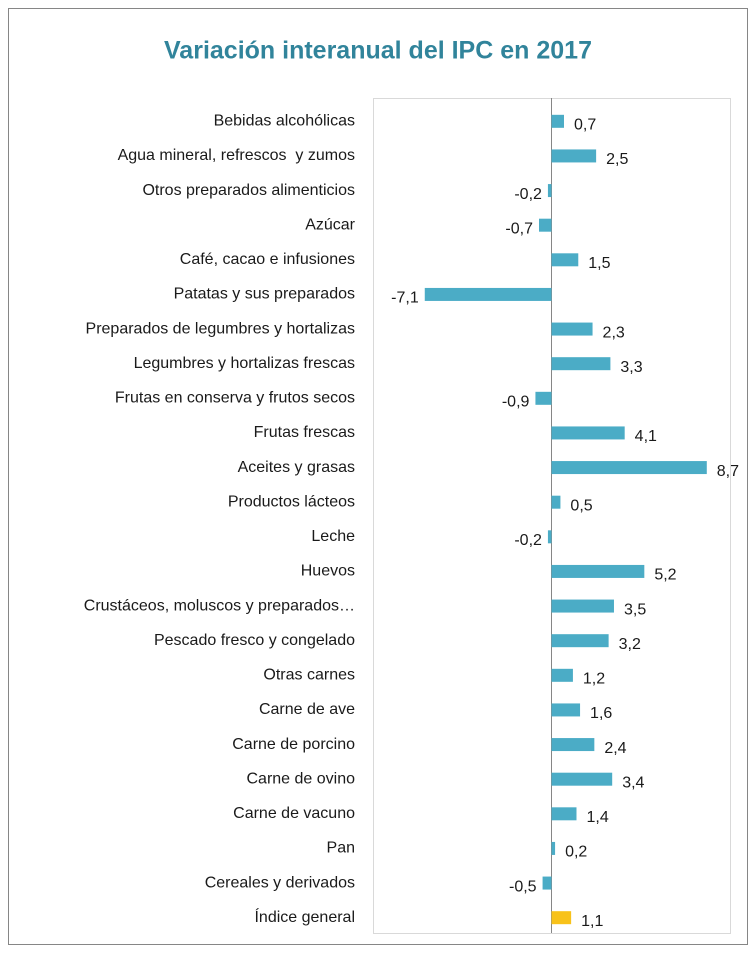 This screenshot has height=957, width=756. Describe the element at coordinates (304, 432) in the screenshot. I see `category-label: Frutas frescas` at that location.